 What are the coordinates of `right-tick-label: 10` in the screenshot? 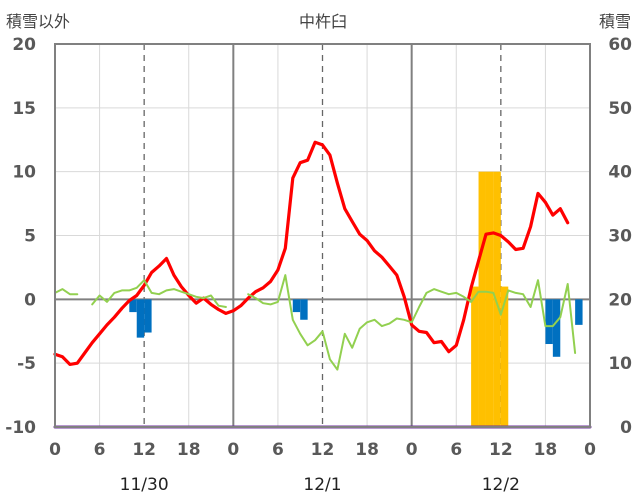 It's located at (620, 364).